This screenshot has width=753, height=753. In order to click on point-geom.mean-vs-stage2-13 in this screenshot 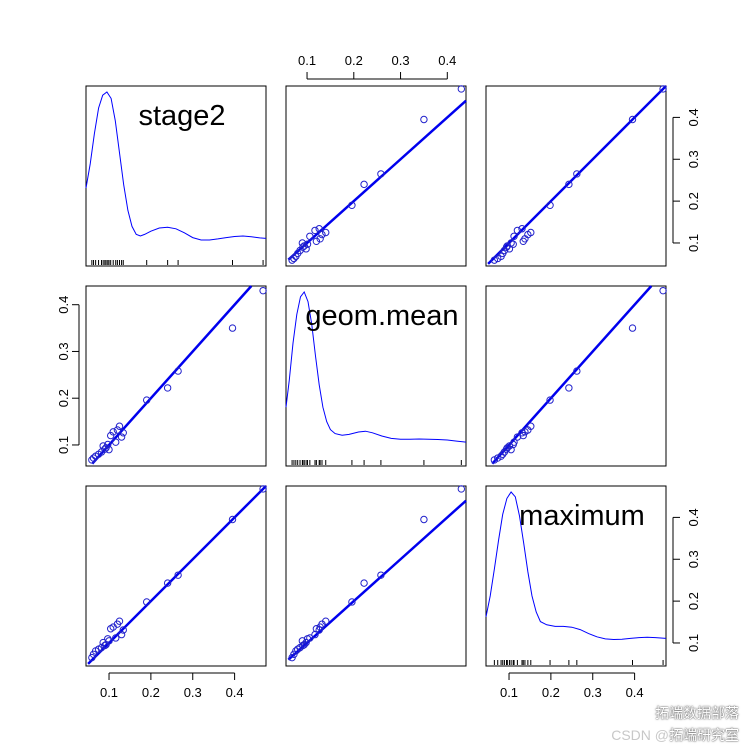, I will do `click(117, 430)`.